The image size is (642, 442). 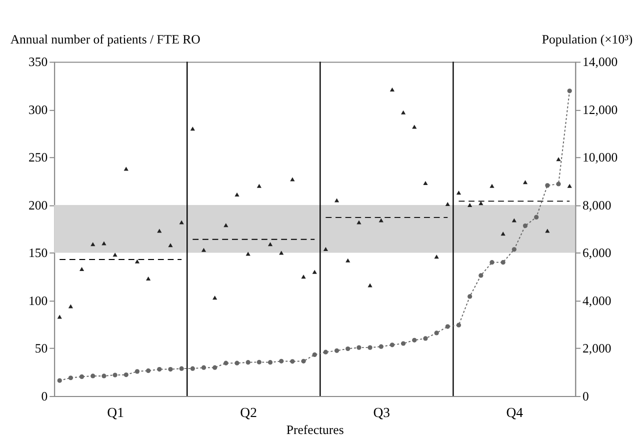 I want to click on y2-tick-label: 4,000, so click(x=597, y=301).